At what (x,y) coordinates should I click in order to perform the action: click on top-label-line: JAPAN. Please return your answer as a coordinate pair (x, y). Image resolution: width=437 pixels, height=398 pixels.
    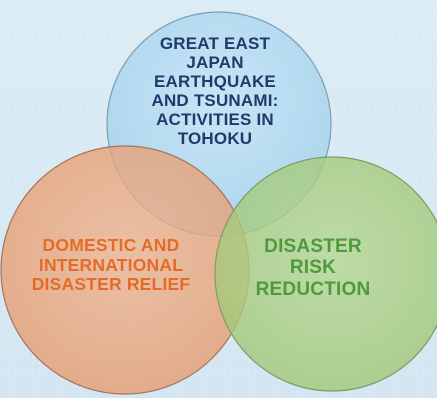
    Looking at the image, I should click on (215, 63).